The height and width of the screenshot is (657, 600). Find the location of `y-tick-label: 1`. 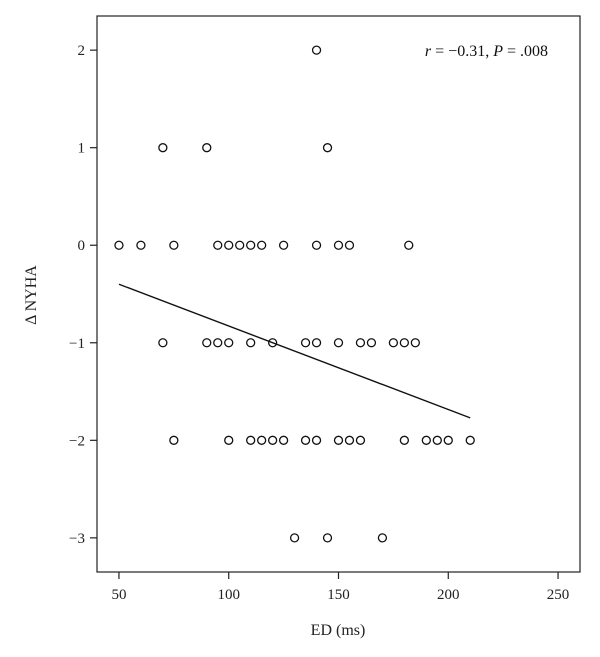

y-tick-label: 1 is located at coordinates (82, 149).